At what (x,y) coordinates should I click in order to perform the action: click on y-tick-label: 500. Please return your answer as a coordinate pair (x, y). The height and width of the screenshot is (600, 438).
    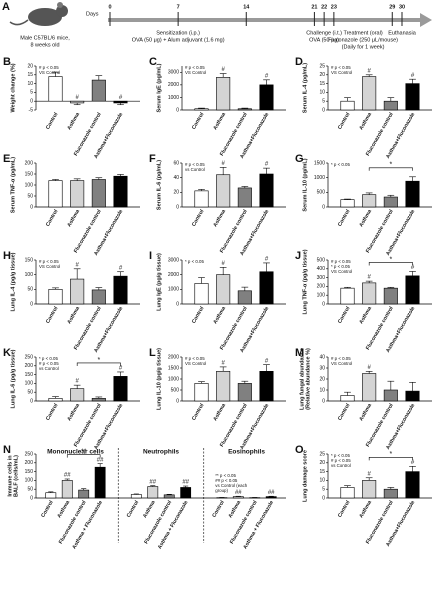
    Looking at the image, I should click on (321, 193).